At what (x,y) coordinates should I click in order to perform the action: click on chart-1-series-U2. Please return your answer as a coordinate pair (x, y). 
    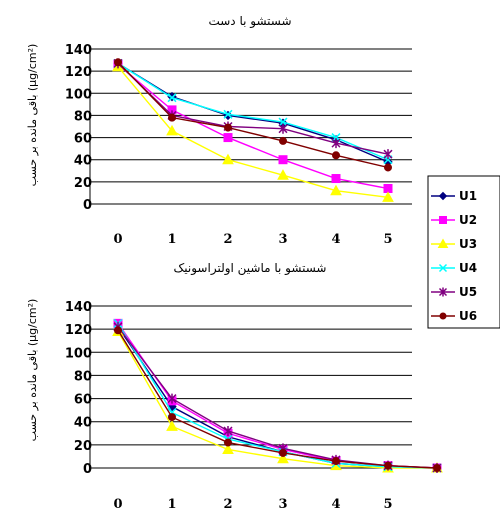
    Looking at the image, I should click on (253, 126).